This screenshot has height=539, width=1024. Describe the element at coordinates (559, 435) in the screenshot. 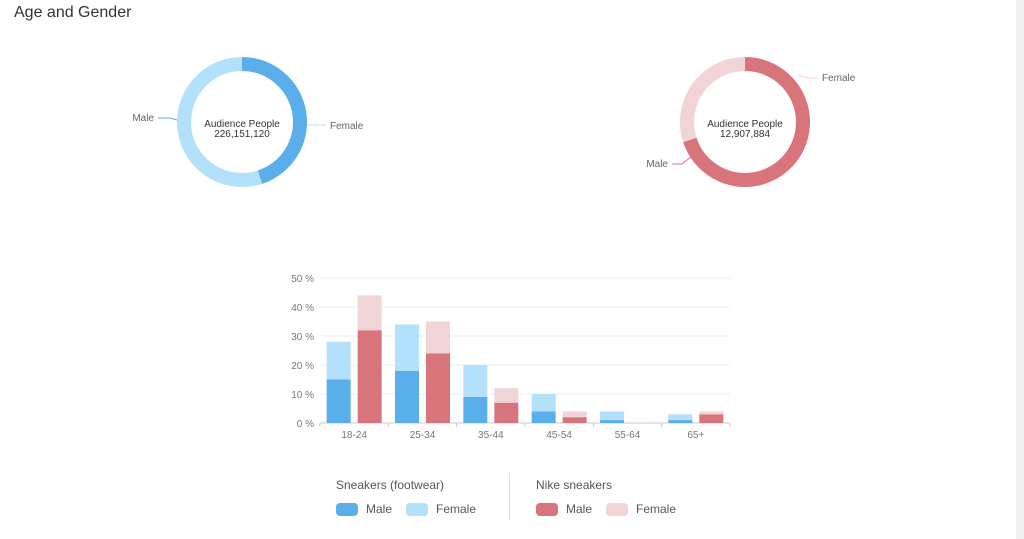

I see `x-tick-label: 45-54` at that location.